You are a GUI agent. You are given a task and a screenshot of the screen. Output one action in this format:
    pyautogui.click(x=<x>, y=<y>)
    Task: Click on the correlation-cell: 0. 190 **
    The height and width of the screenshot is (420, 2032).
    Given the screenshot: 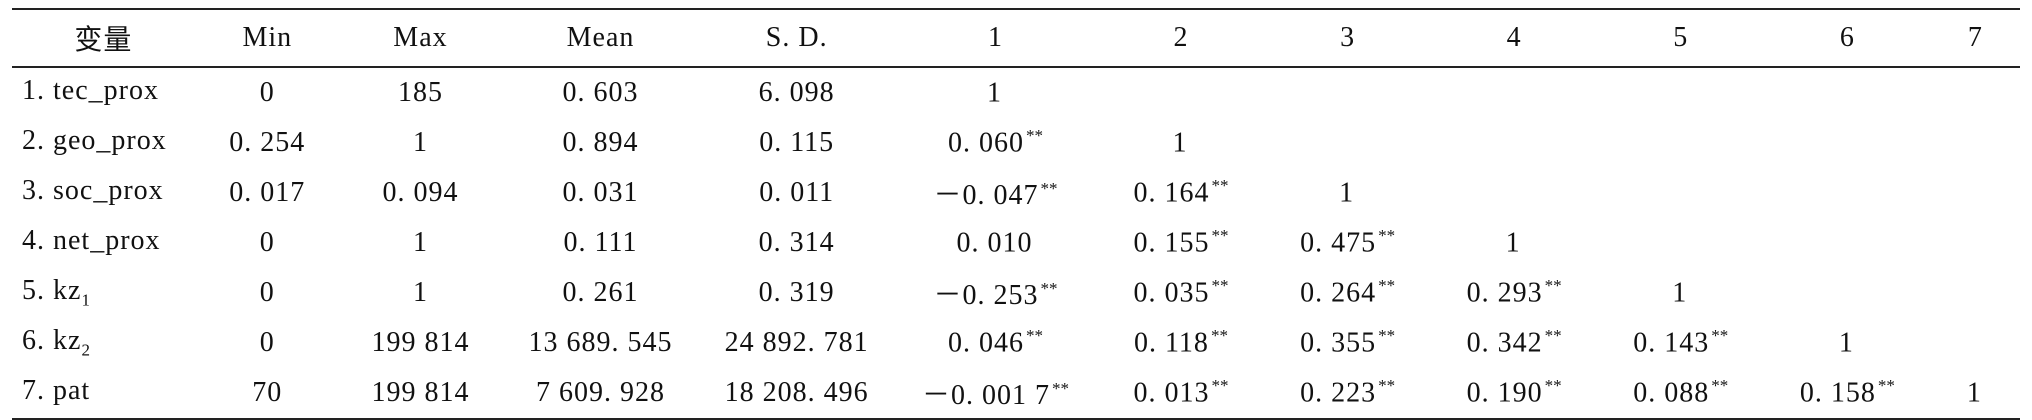 What is the action you would take?
    pyautogui.click(x=1514, y=394)
    